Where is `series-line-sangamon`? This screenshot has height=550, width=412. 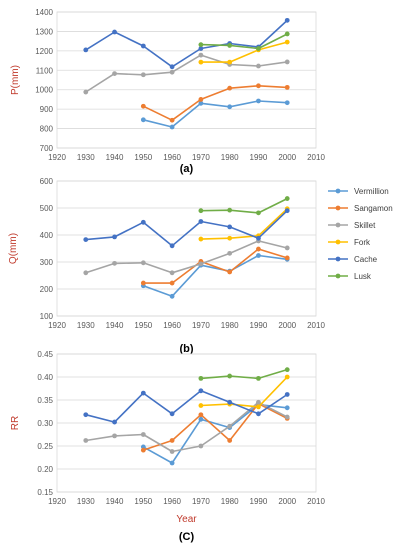
series-line-sangamon is located at coordinates (215, 266).